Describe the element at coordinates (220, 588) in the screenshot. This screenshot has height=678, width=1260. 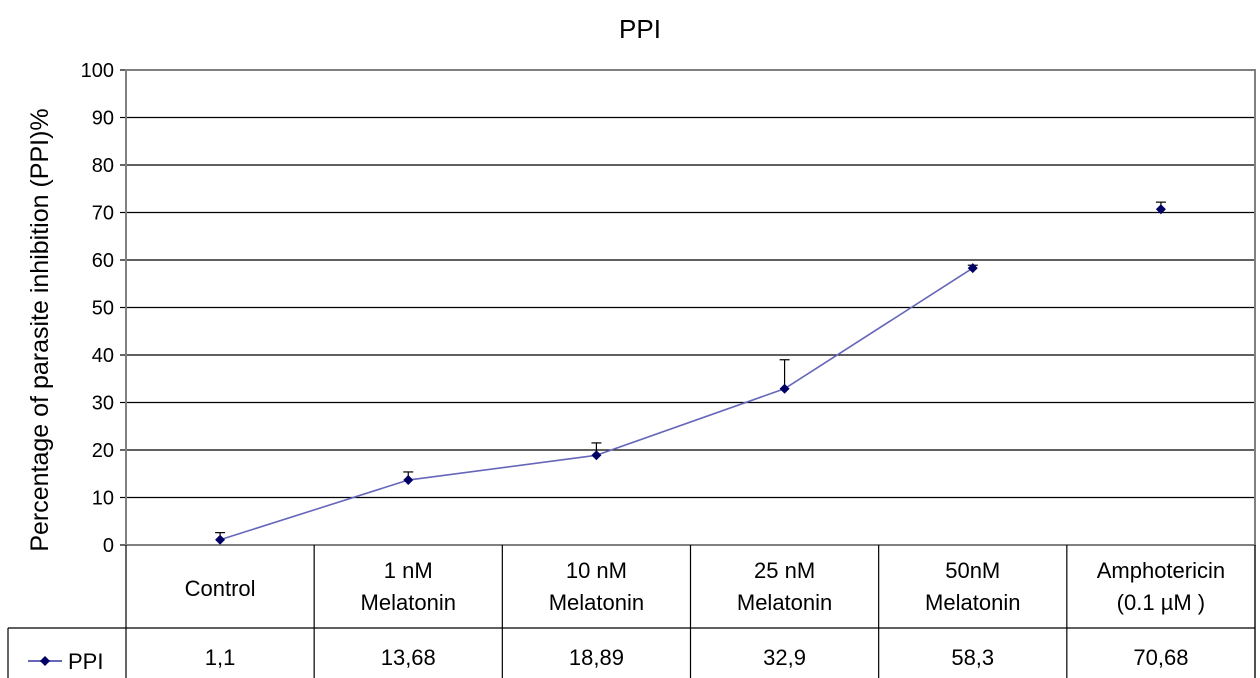
I see `x-category-label: Control` at that location.